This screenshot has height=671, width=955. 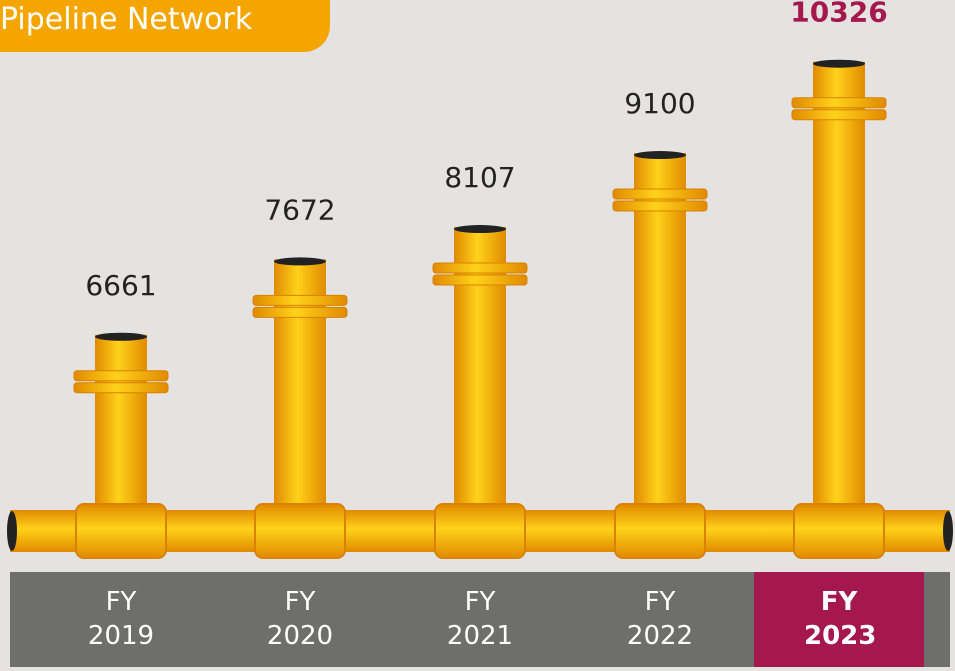 I want to click on category-label: FY 2021, so click(x=480, y=619).